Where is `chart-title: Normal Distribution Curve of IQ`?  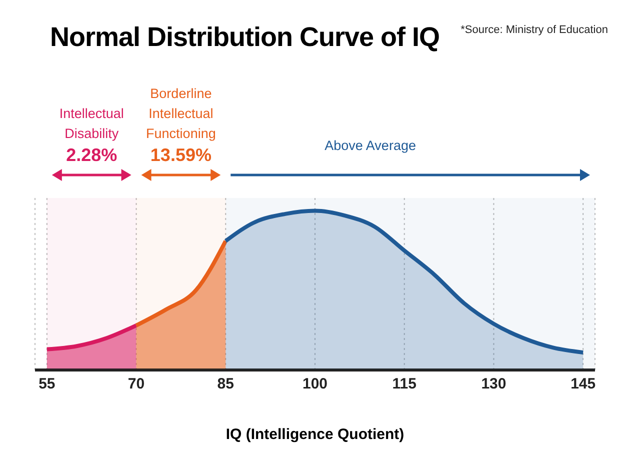 chart-title: Normal Distribution Curve of IQ is located at coordinates (245, 37).